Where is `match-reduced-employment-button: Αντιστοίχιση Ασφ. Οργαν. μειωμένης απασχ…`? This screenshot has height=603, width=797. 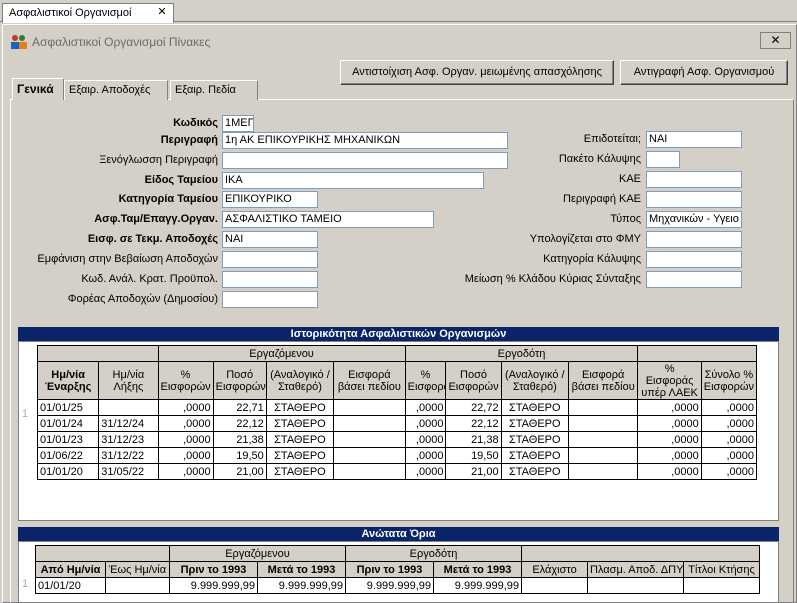
match-reduced-employment-button: Αντιστοίχιση Ασφ. Οργαν. μειωμένης απασχ… is located at coordinates (477, 72).